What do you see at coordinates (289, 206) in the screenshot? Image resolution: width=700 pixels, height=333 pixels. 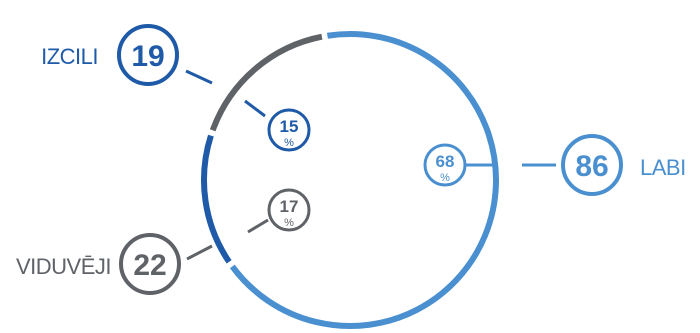 I see `percent-value-viduveji: 17` at bounding box center [289, 206].